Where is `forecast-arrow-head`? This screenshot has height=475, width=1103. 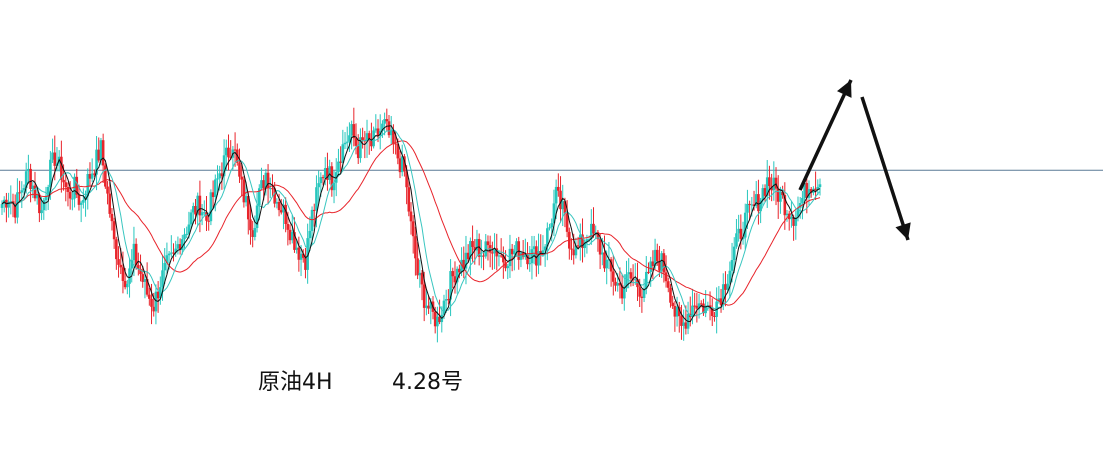 forecast-arrow-head is located at coordinates (844, 89).